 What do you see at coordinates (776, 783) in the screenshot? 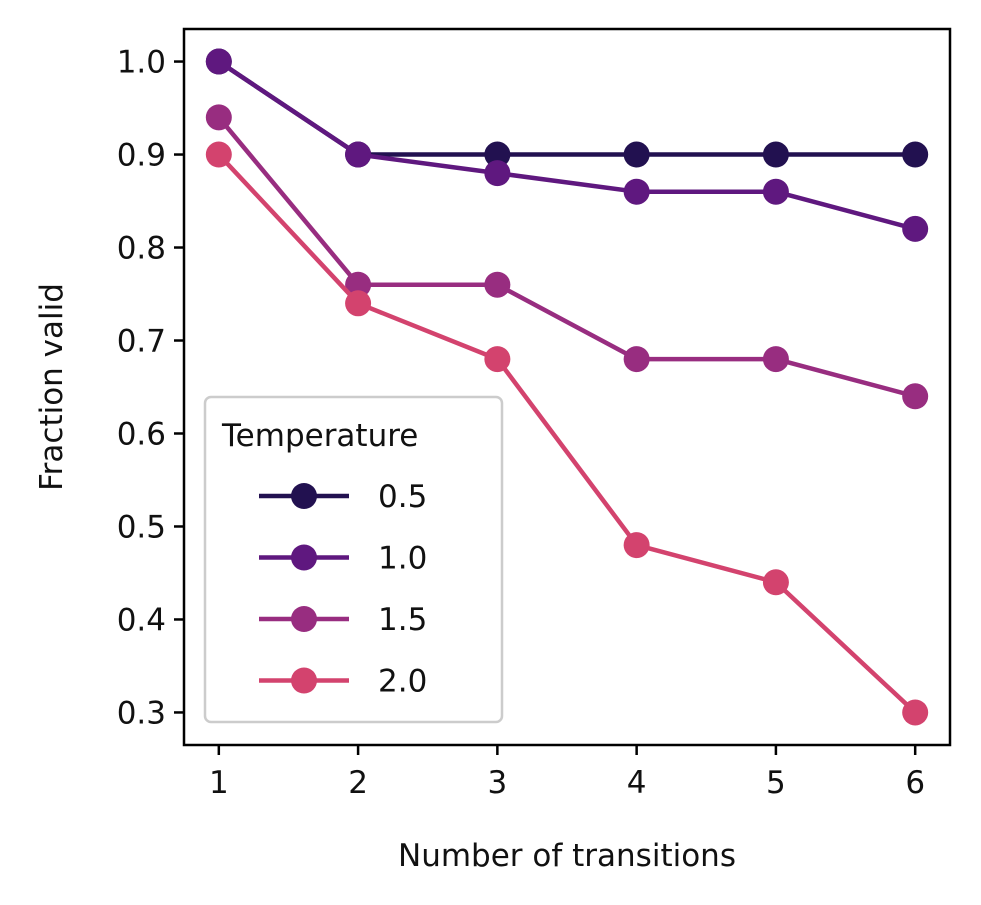
I see `x-tick-label: 5` at bounding box center [776, 783].